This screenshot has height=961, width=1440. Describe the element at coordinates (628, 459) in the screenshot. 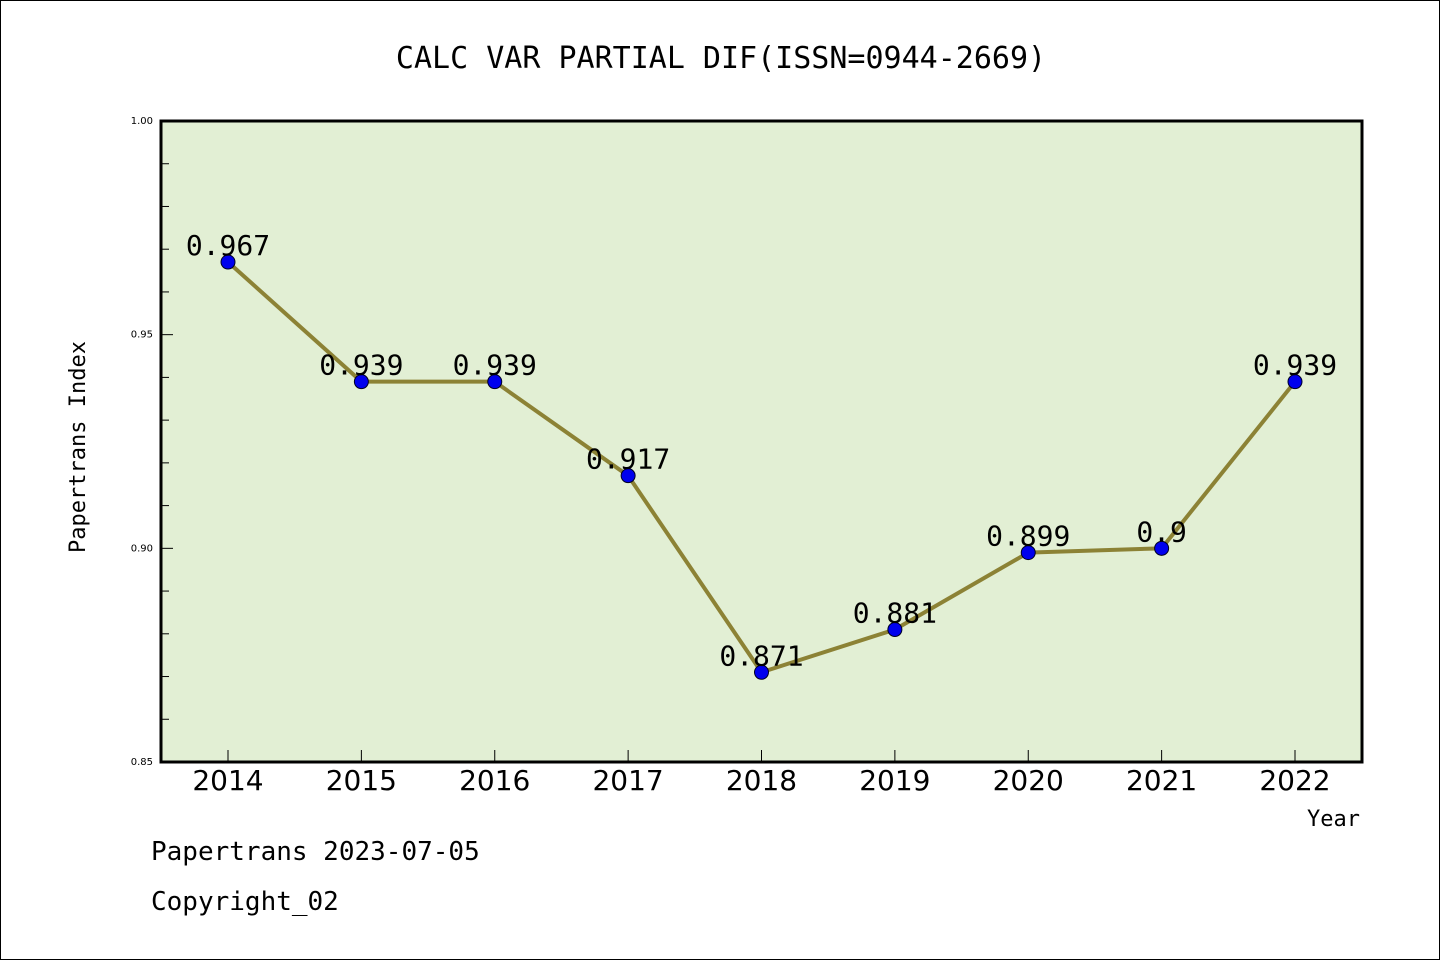

I see `data-label: 0.917` at that location.